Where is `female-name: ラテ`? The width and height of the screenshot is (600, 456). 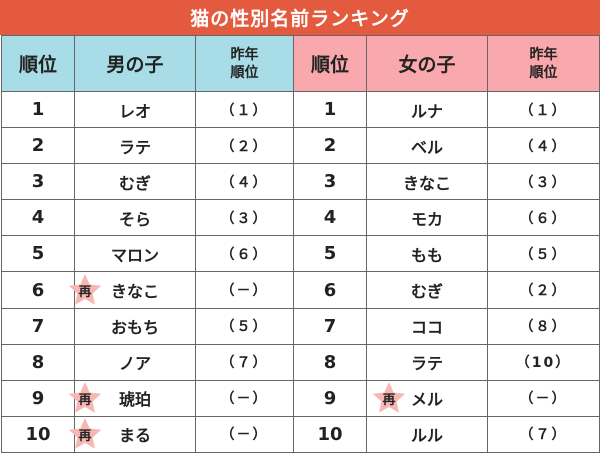
female-name: ラテ is located at coordinates (426, 364).